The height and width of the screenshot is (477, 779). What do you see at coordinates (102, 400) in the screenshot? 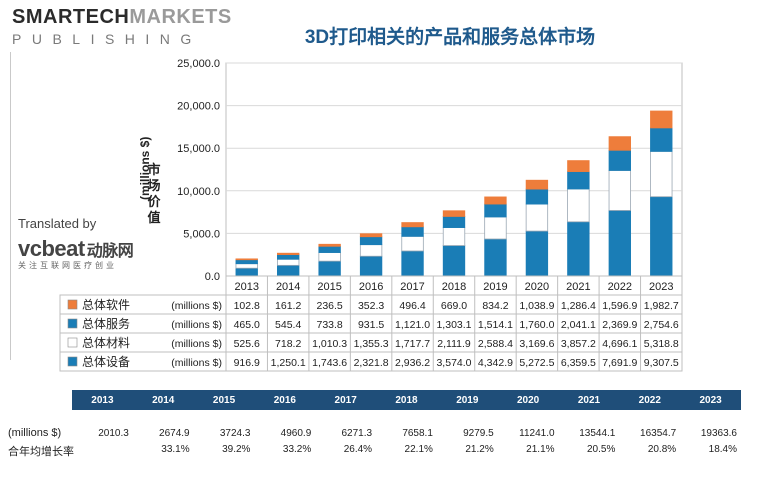
I see `summary-year: 2013` at bounding box center [102, 400].